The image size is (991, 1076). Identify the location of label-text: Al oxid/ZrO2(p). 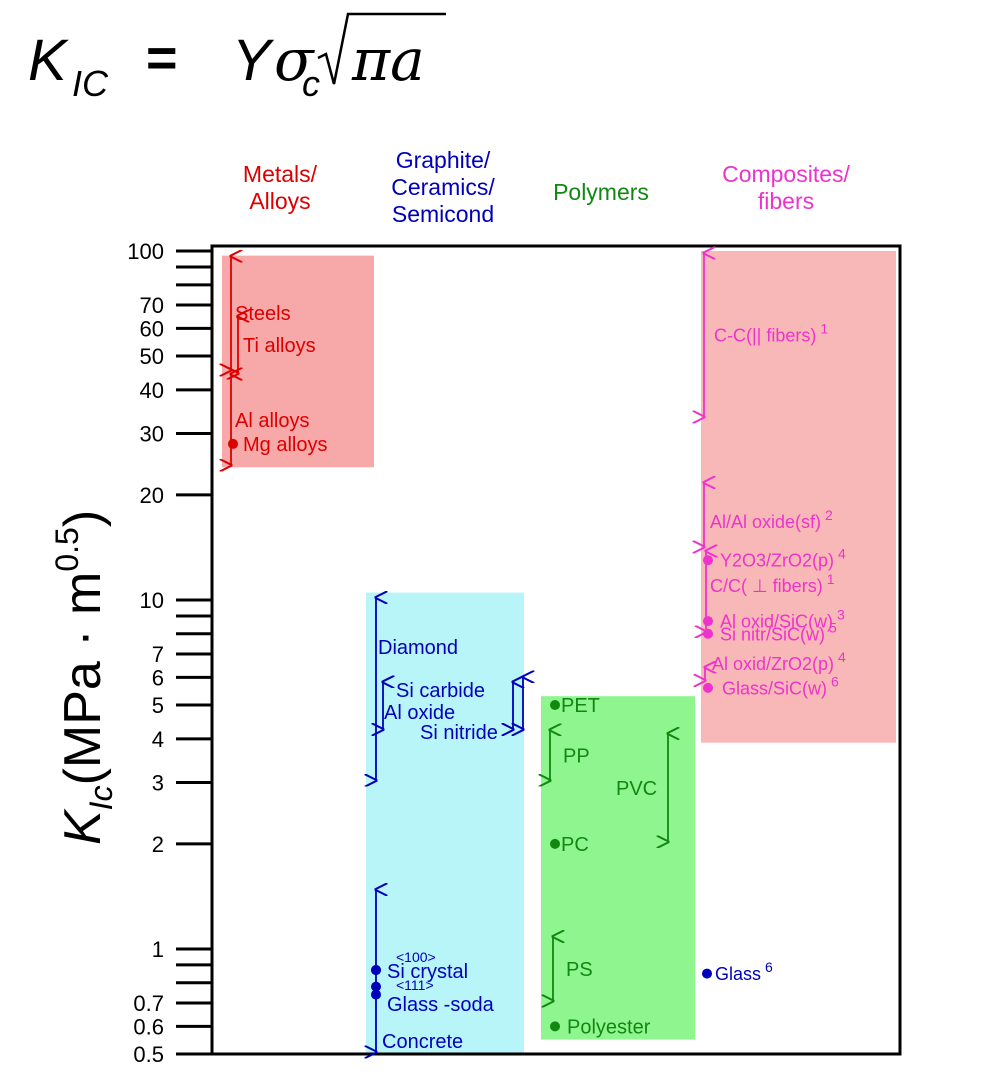
(773, 664).